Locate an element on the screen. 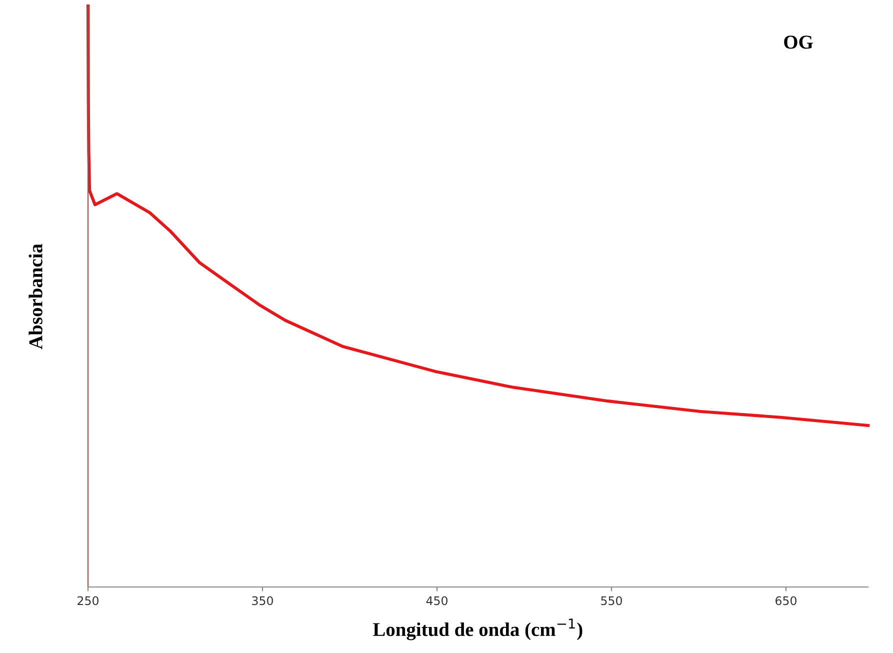 The height and width of the screenshot is (653, 893). x-tick-label: 250 is located at coordinates (88, 601).